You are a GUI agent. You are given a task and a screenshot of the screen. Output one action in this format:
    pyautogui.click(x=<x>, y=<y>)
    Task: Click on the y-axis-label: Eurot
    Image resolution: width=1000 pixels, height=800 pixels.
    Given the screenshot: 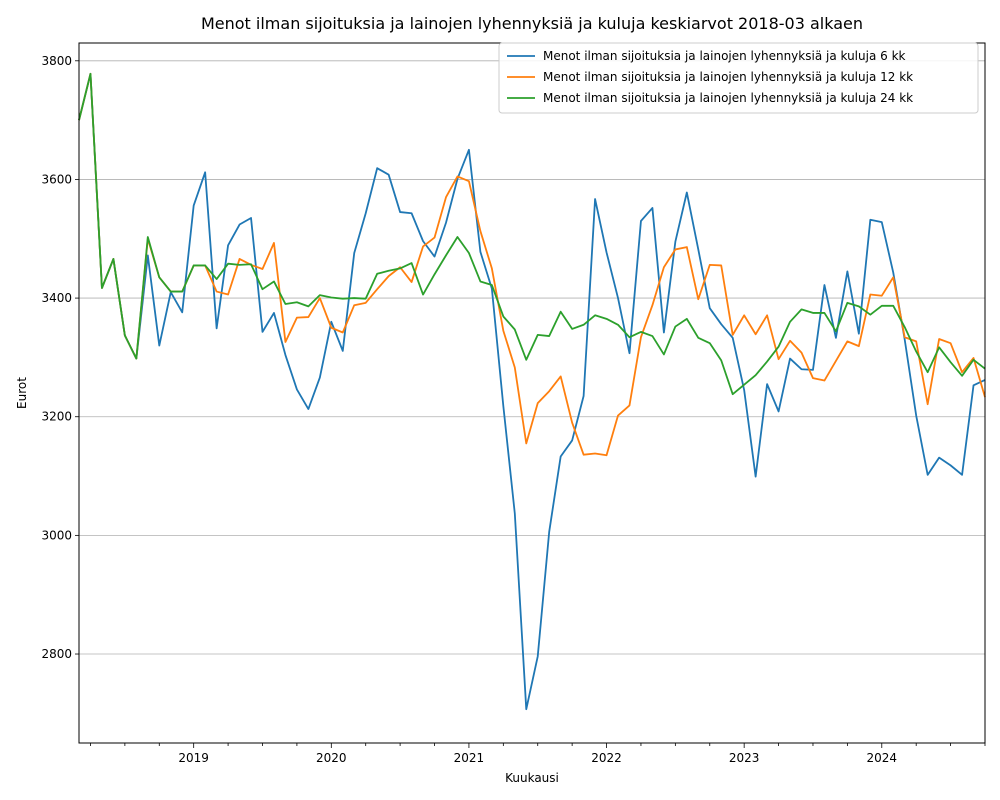 What is the action you would take?
    pyautogui.click(x=22, y=393)
    